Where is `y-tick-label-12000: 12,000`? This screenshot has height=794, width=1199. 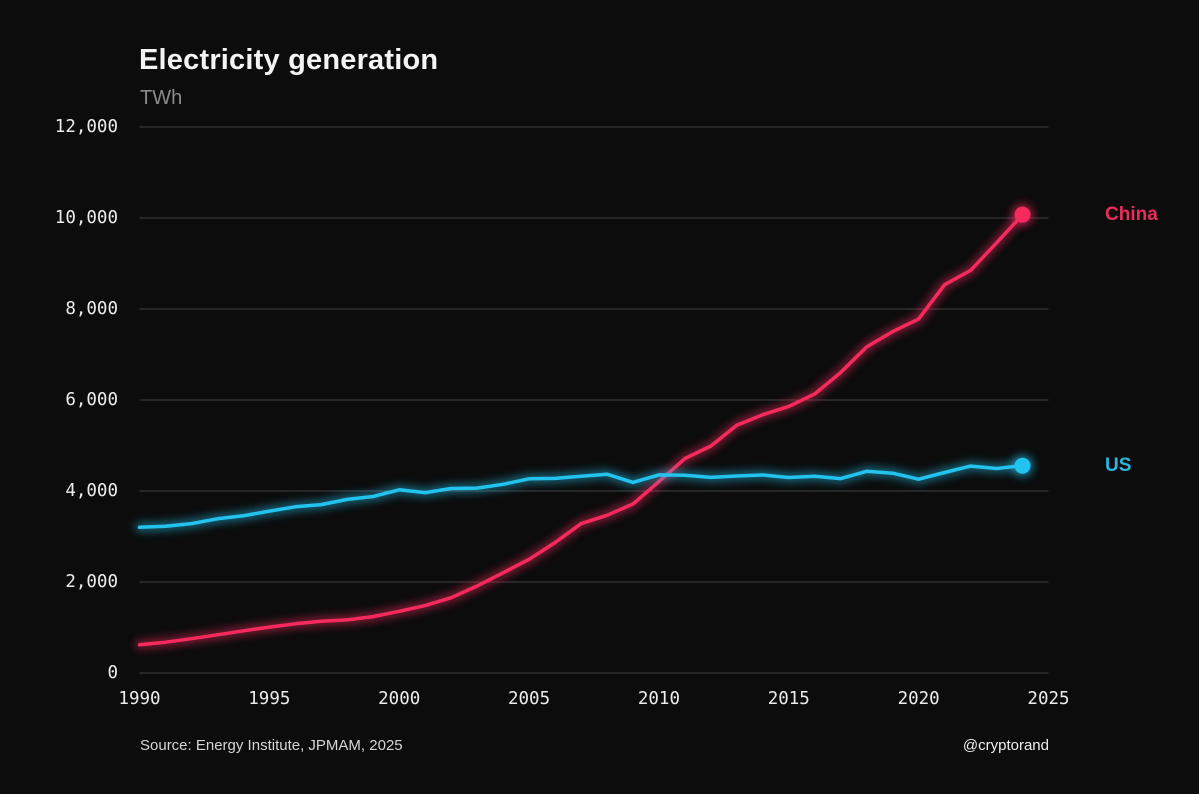 y-tick-label-12000: 12,000 is located at coordinates (86, 127).